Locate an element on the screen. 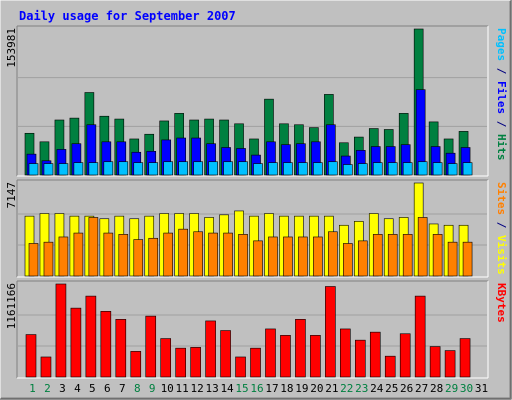  x-tick-label: 30 is located at coordinates (466, 388).